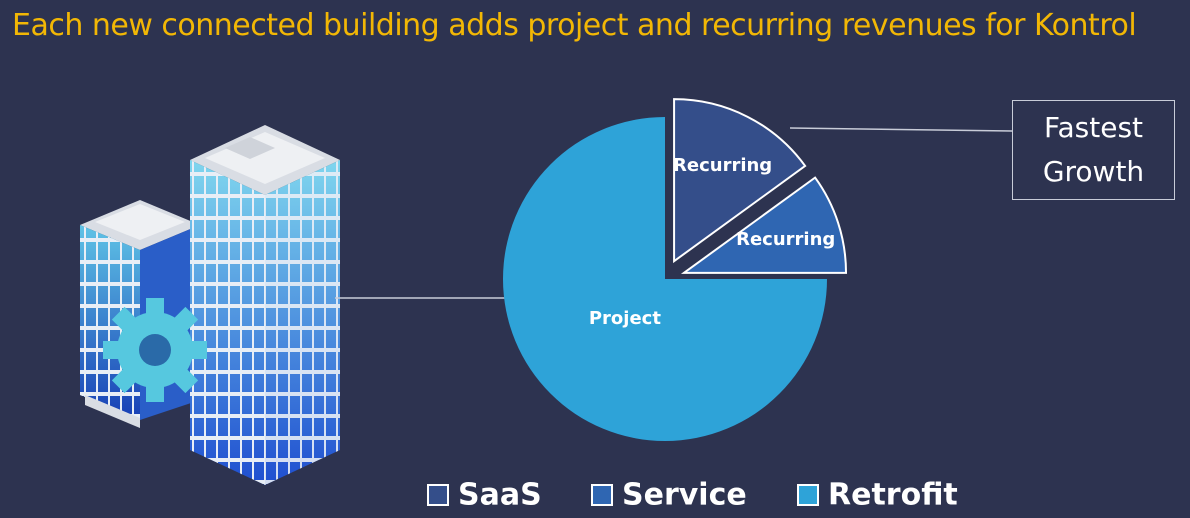  I want to click on legend-label: Retrofit, so click(893, 495).